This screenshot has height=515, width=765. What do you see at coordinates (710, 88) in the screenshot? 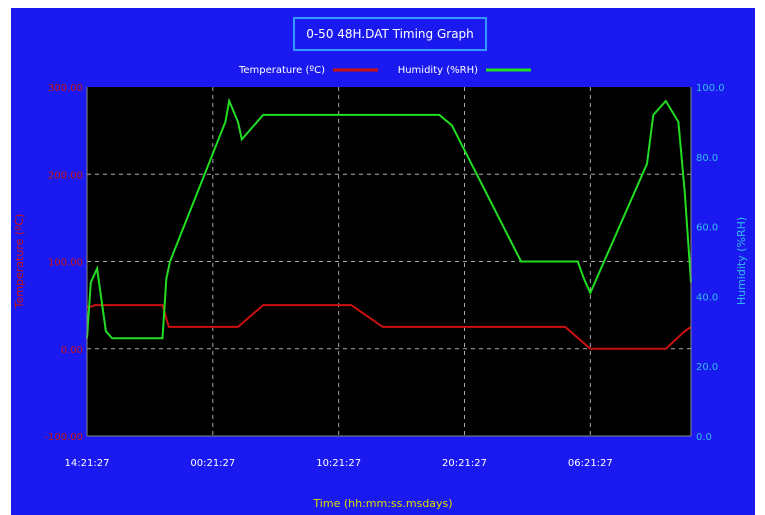
I see `y-right-tick-label: 100.0` at bounding box center [710, 88].